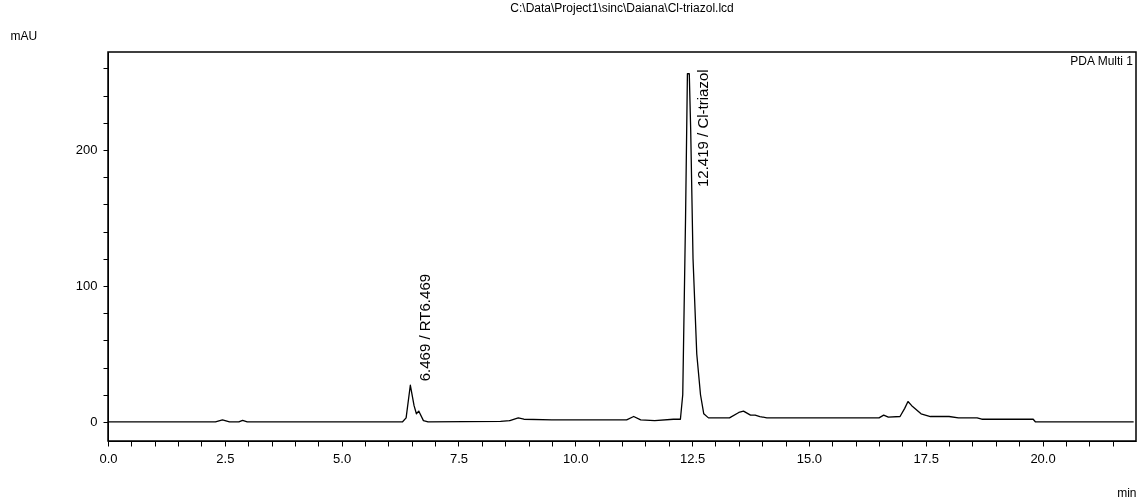 The height and width of the screenshot is (501, 1142). I want to click on x-tick-label: 5.0, so click(342, 458).